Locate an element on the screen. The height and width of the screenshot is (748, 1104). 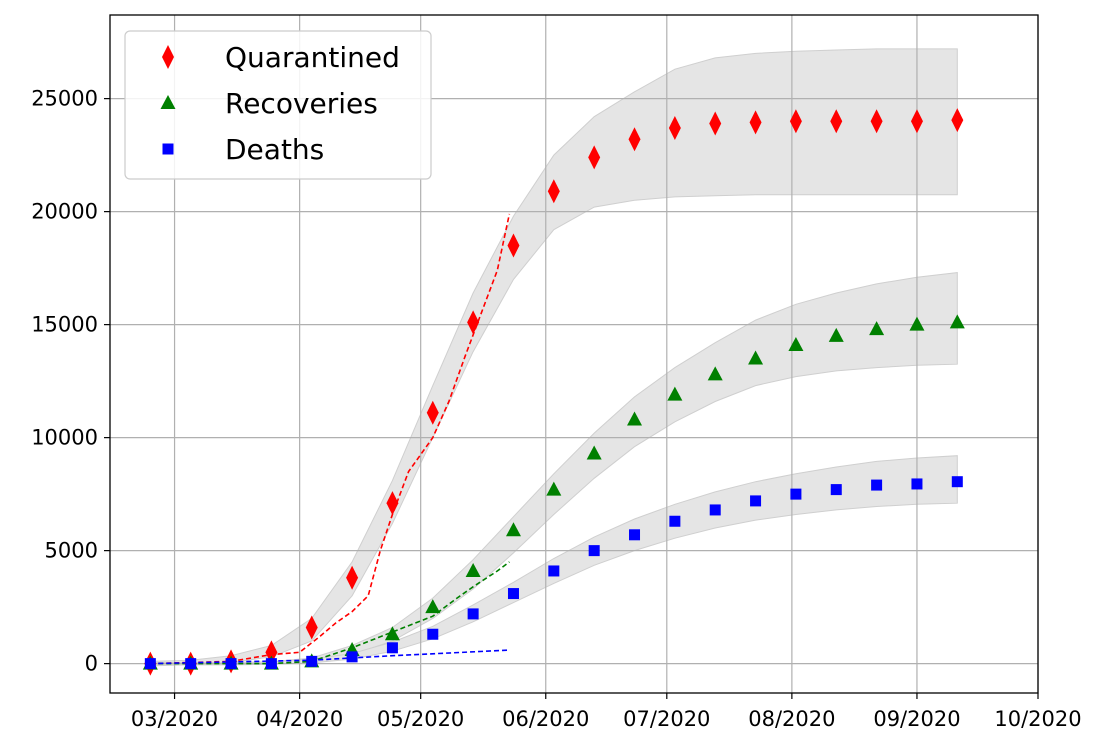
y-tick-label: 10000 is located at coordinates (64, 438).